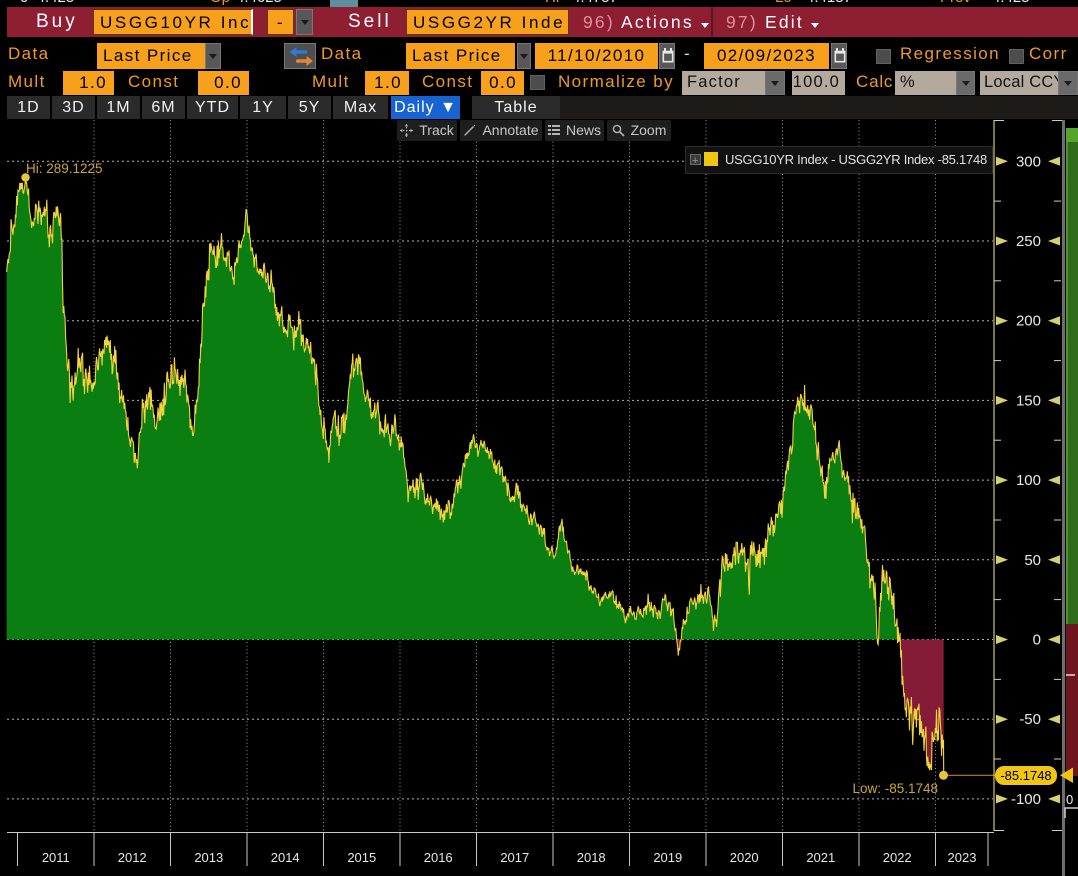 This screenshot has width=1078, height=876. I want to click on svg-text: 300, so click(1028, 161).